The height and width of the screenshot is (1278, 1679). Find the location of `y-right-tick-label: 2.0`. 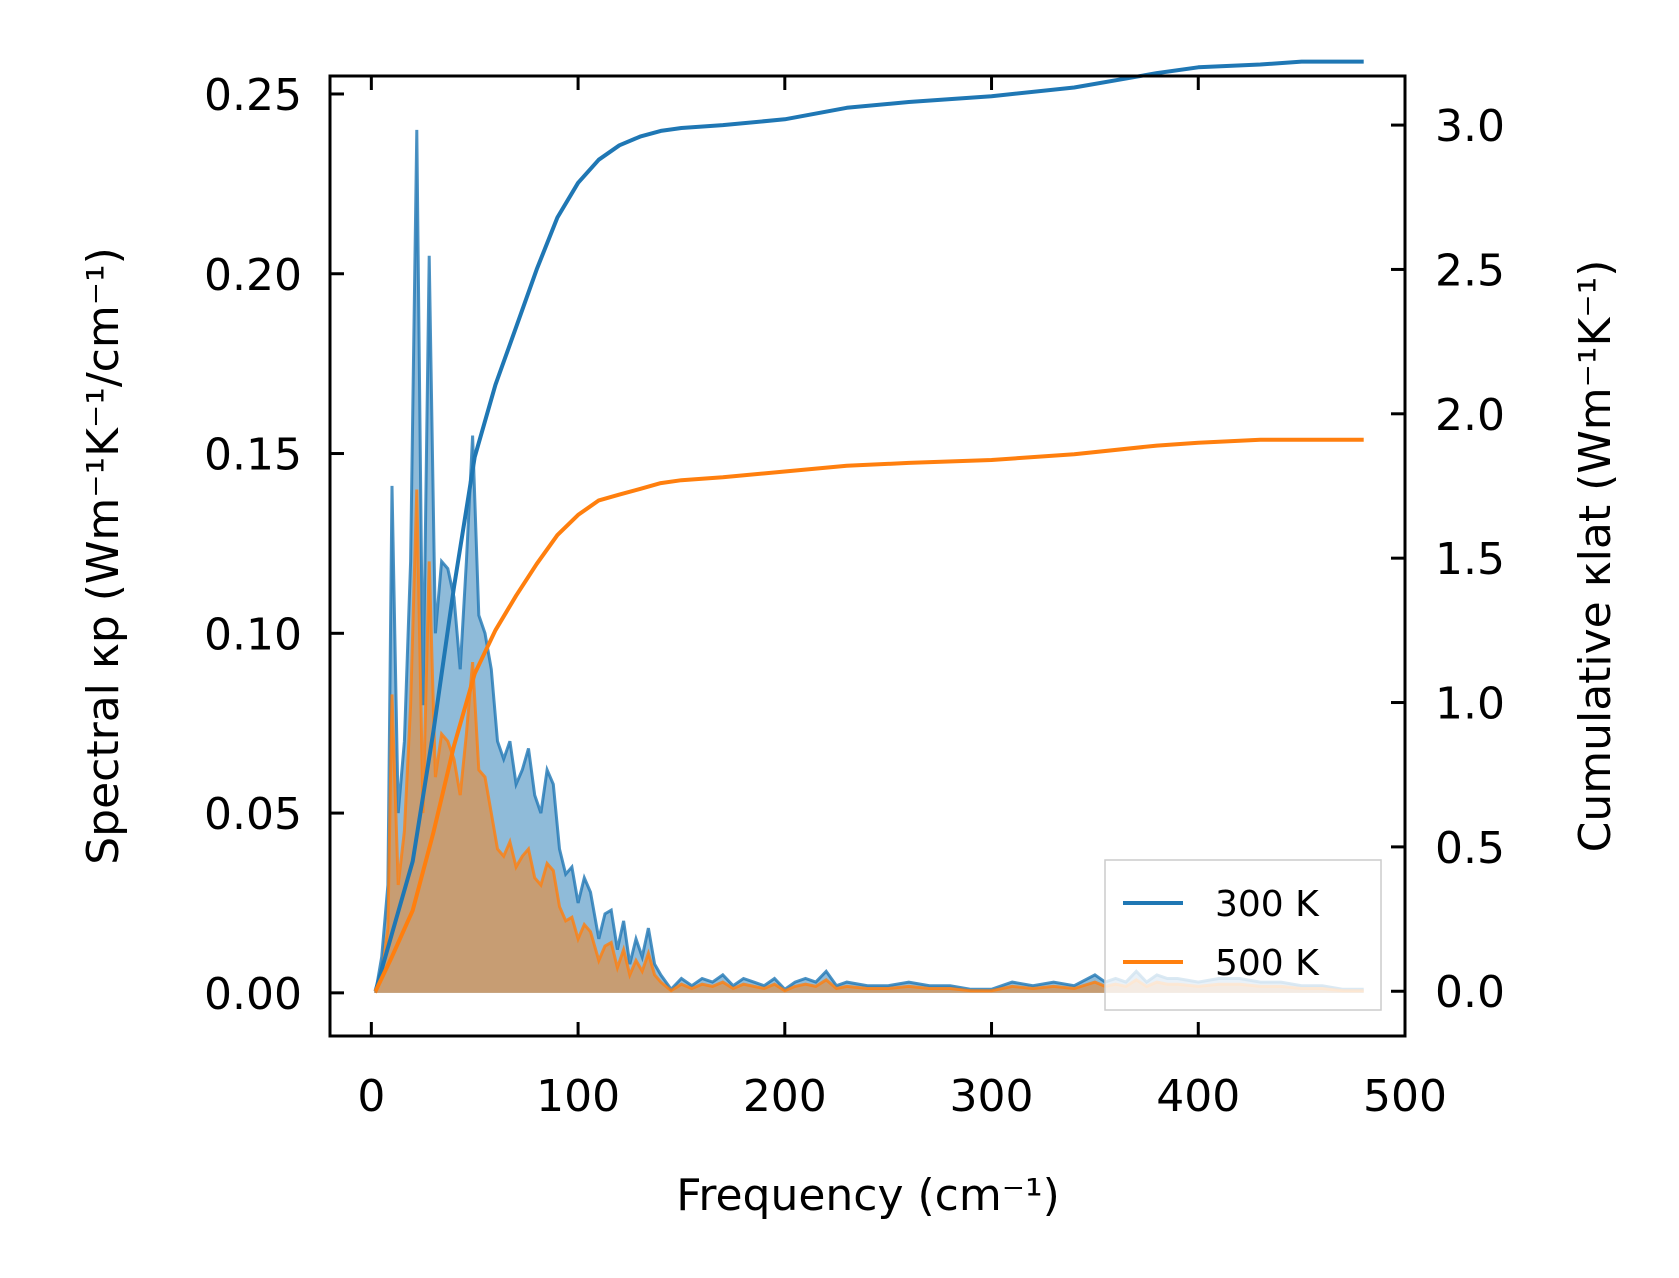

y-right-tick-label: 2.0 is located at coordinates (1470, 415).